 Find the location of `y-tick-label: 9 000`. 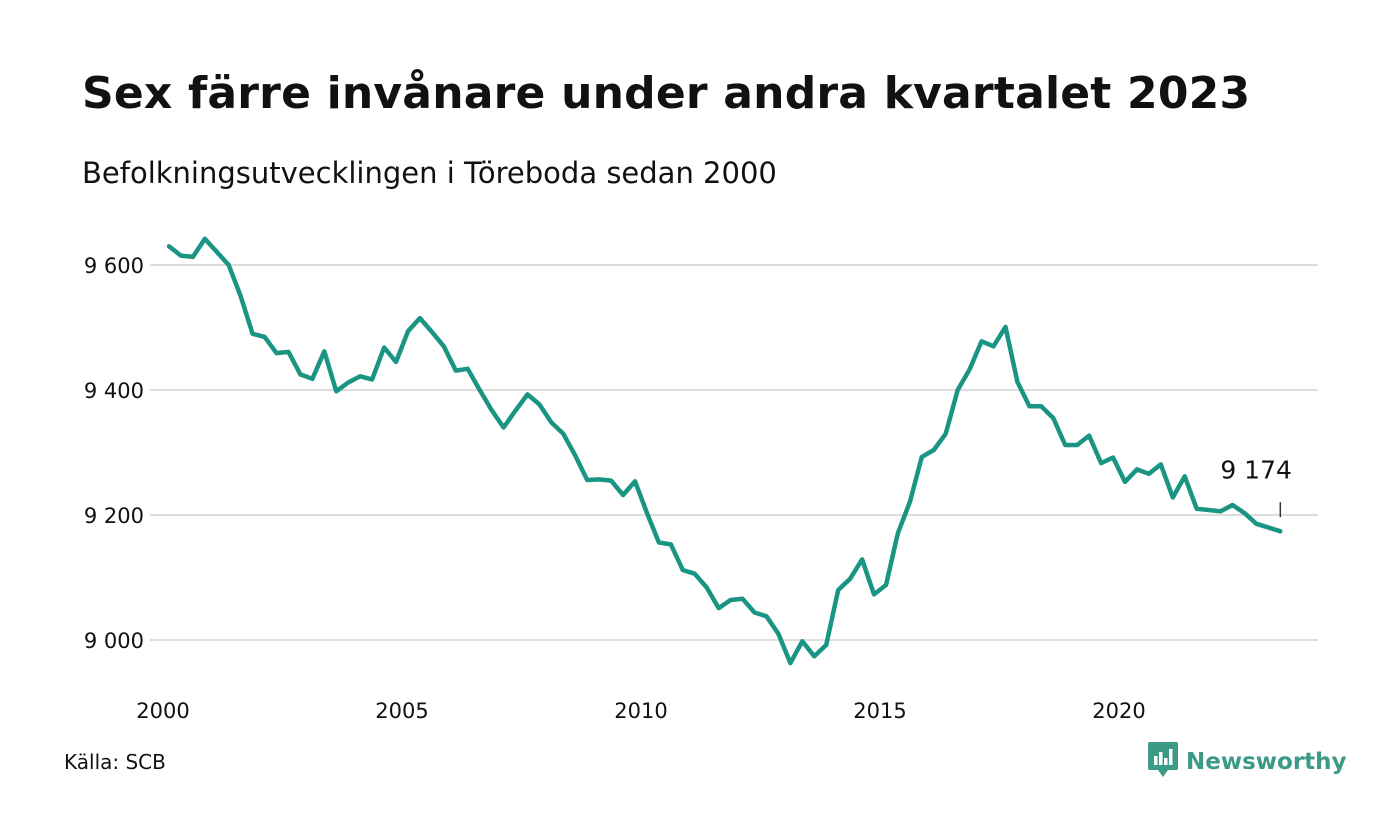

y-tick-label: 9 000 is located at coordinates (114, 641).